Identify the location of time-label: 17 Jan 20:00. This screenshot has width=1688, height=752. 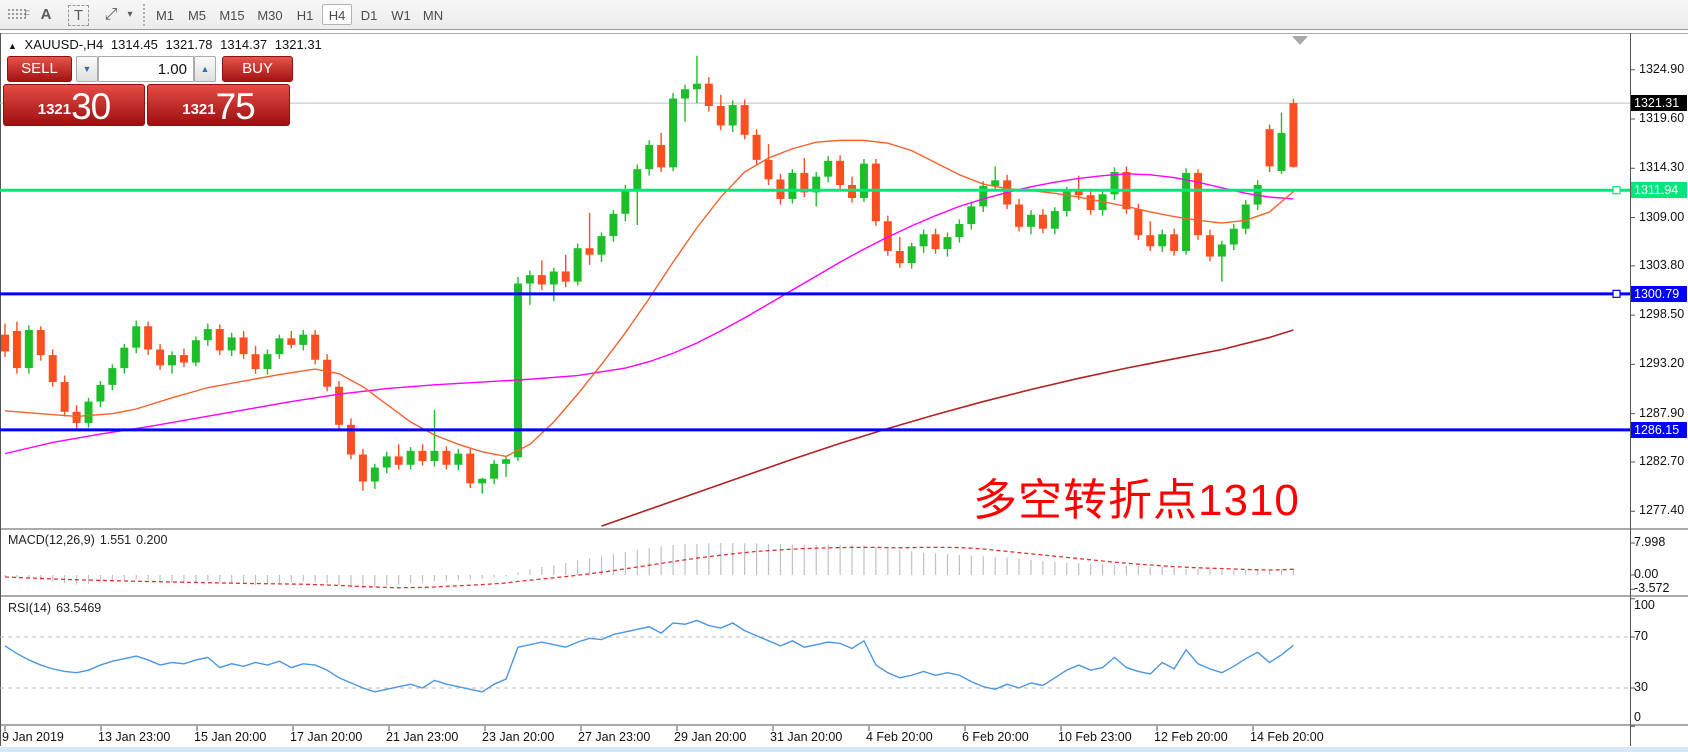
(326, 737).